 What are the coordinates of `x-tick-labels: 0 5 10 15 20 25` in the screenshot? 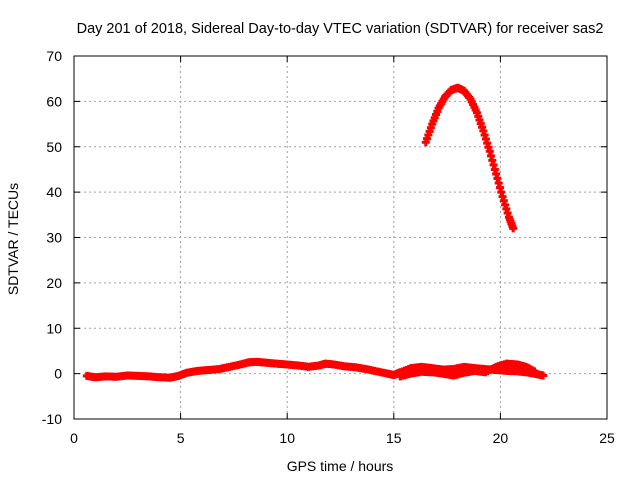 It's located at (342, 438).